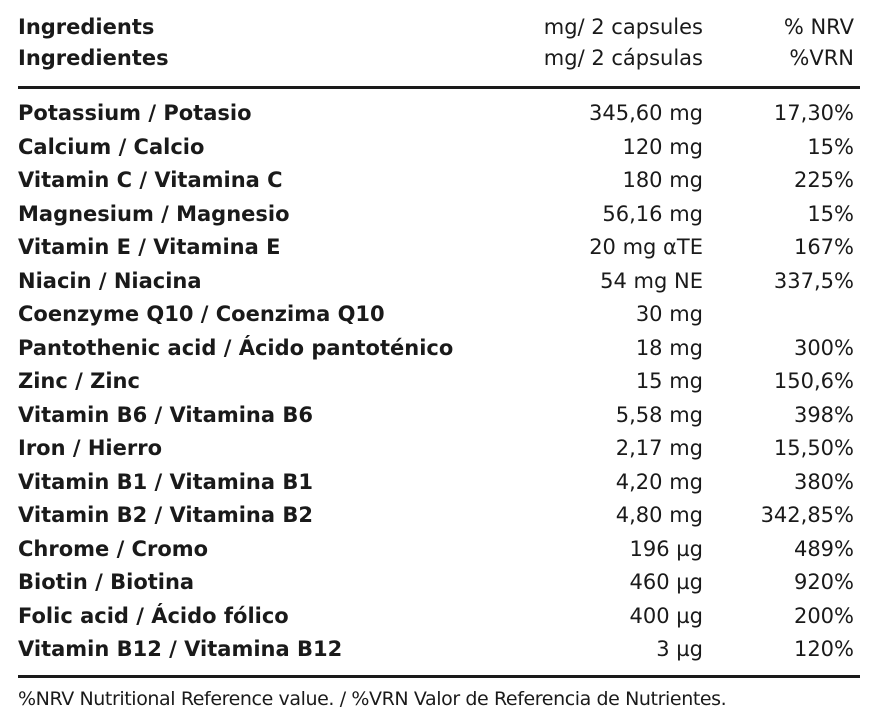 The height and width of the screenshot is (723, 878). Describe the element at coordinates (165, 481) in the screenshot. I see `ingredient-name: Vitamin B1 / Vitamina B1` at that location.